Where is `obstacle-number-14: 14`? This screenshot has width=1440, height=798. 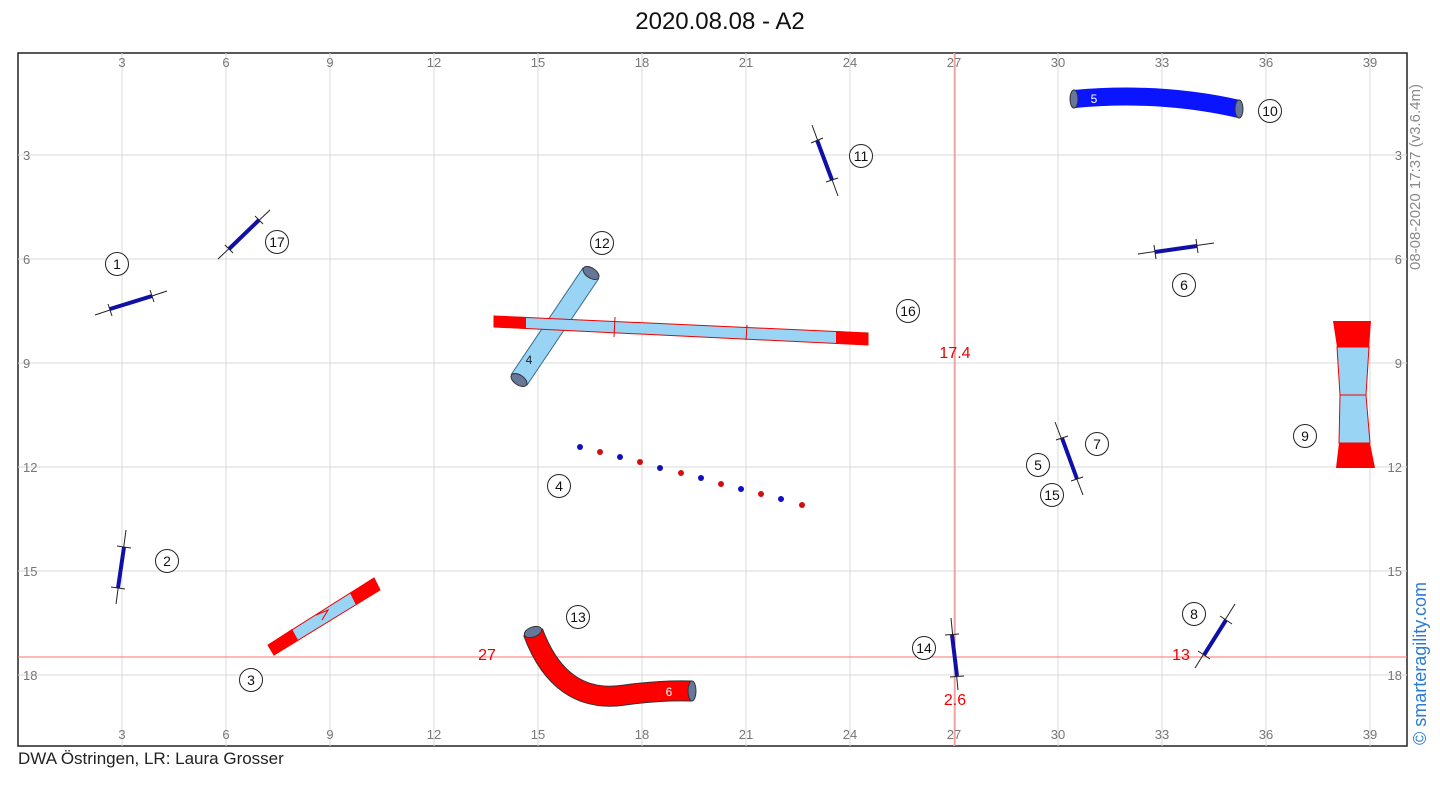 obstacle-number-14: 14 is located at coordinates (924, 648).